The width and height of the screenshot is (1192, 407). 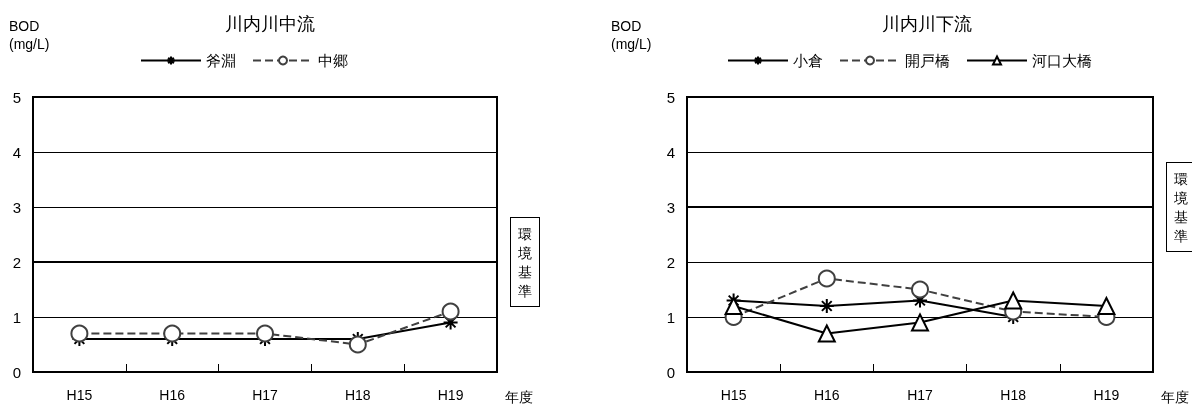 What do you see at coordinates (808, 60) in the screenshot?
I see `legend-label: 小倉` at bounding box center [808, 60].